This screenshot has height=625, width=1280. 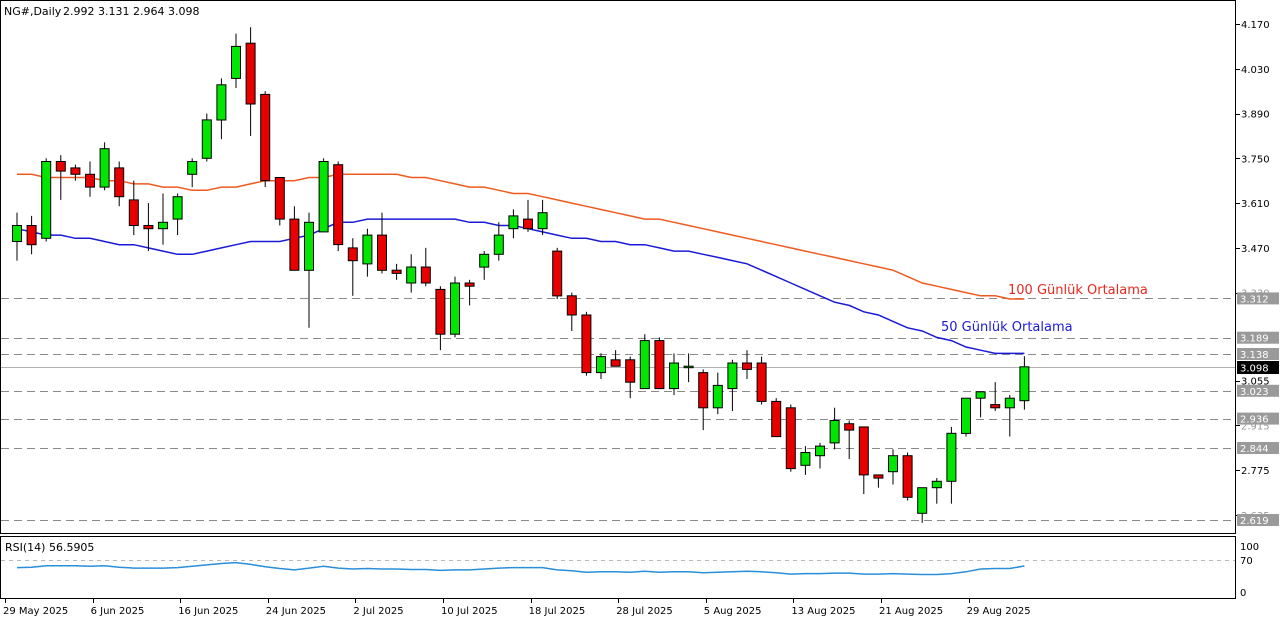 I want to click on level-tag-label: 3.138, so click(x=1254, y=355).